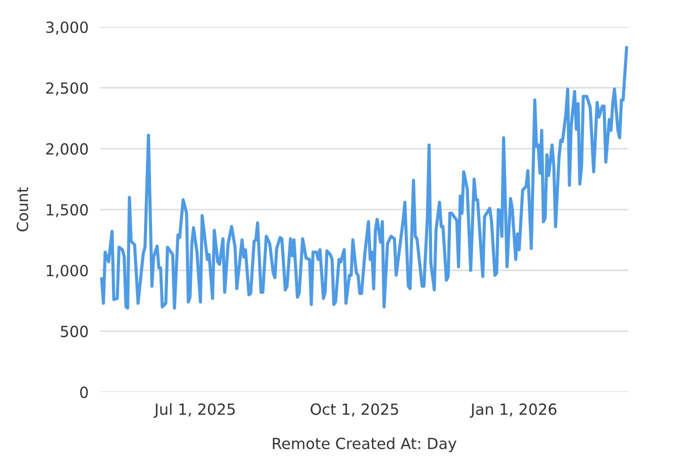  I want to click on x-tick-label: Jul 1, 2025, so click(194, 410).